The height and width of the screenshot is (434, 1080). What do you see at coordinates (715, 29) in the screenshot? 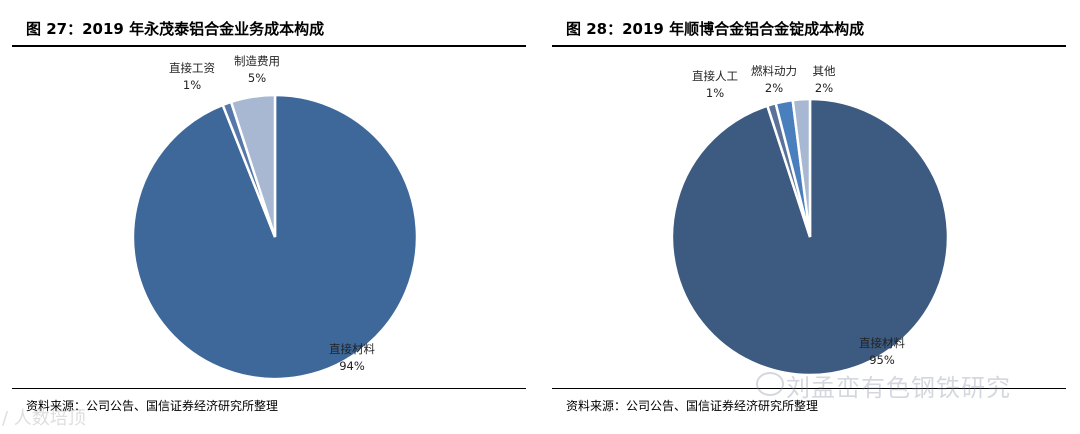
I see `chart-title: 图 28：2019 年顺博合金铝合金锭成本构成` at bounding box center [715, 29].